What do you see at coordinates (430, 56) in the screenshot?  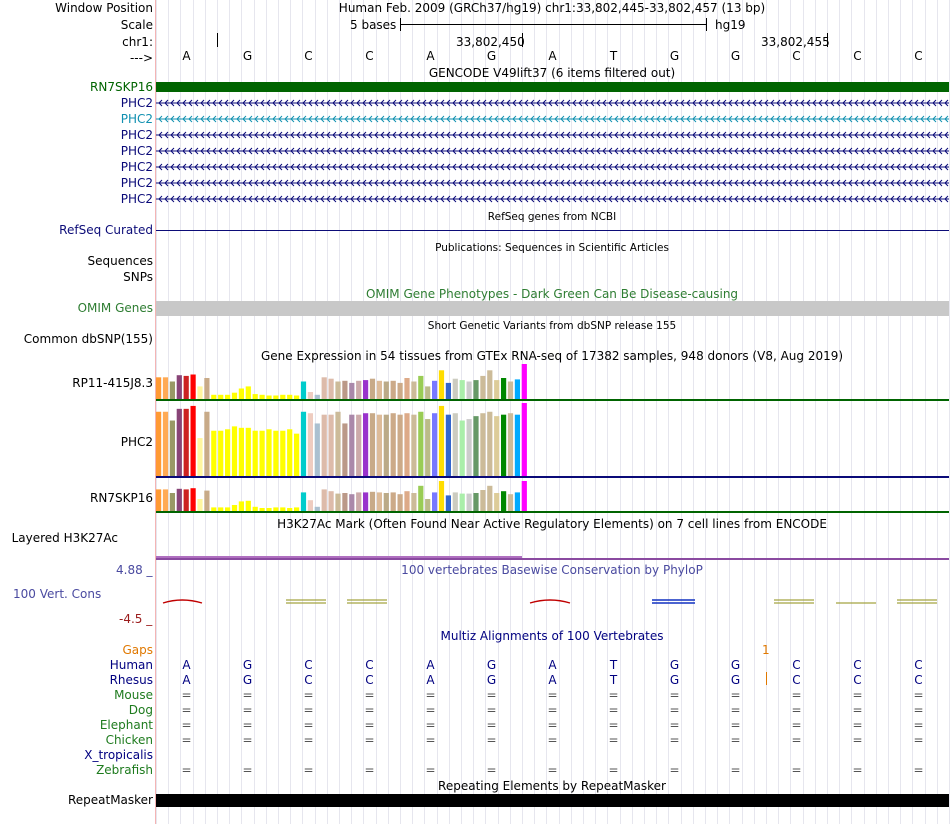 I see `base-letter: A` at bounding box center [430, 56].